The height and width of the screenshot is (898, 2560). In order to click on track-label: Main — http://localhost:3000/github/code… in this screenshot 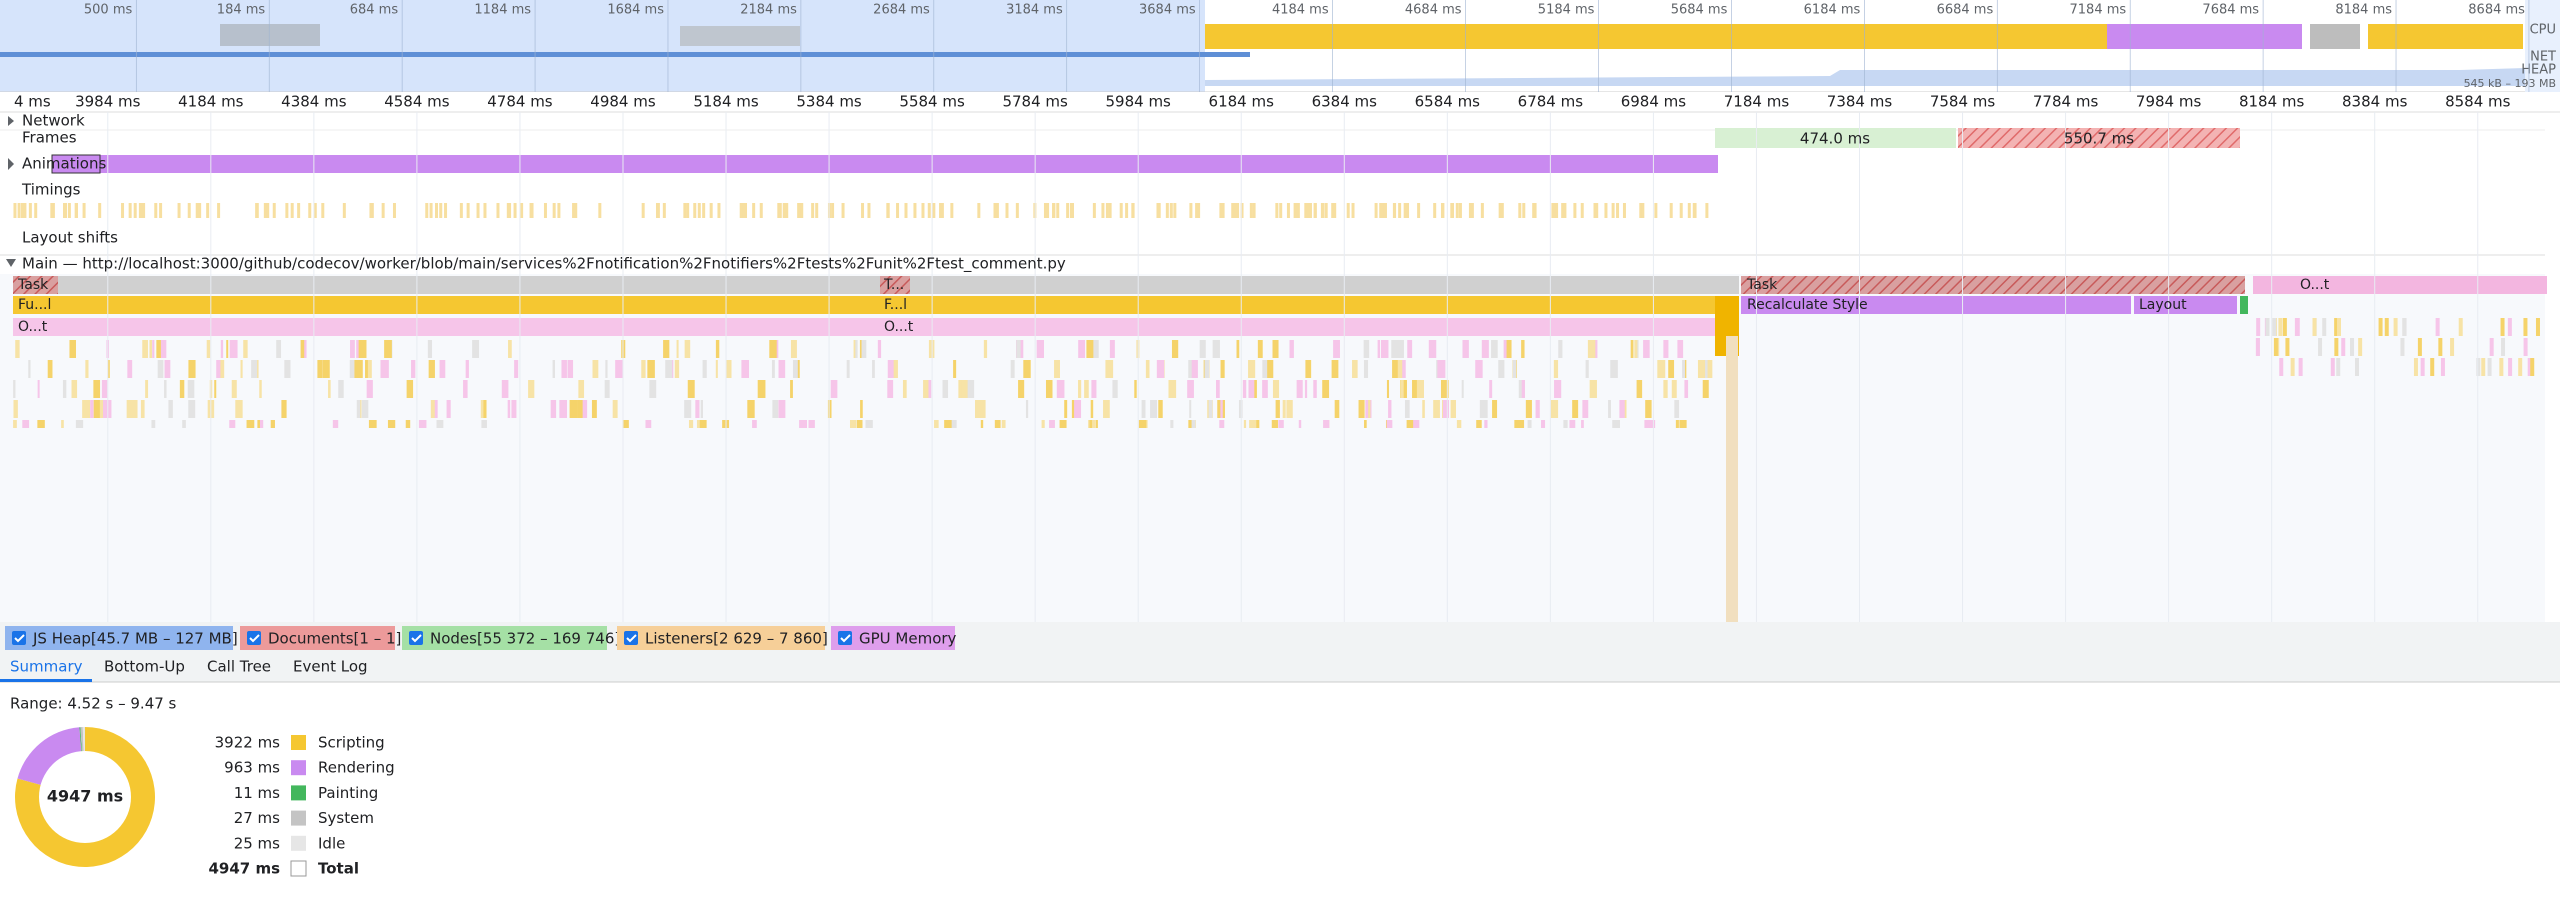, I will do `click(544, 264)`.